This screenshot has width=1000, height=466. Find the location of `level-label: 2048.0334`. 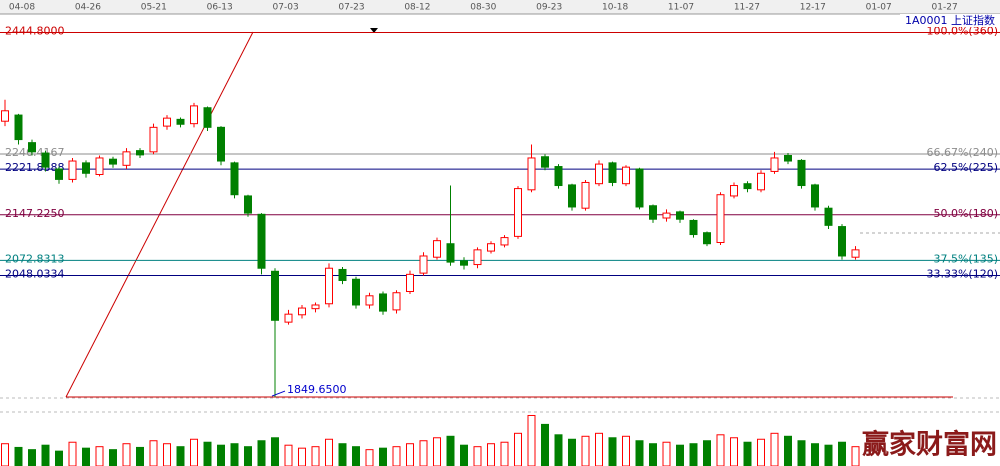

level-label: 2048.0334 is located at coordinates (35, 274).